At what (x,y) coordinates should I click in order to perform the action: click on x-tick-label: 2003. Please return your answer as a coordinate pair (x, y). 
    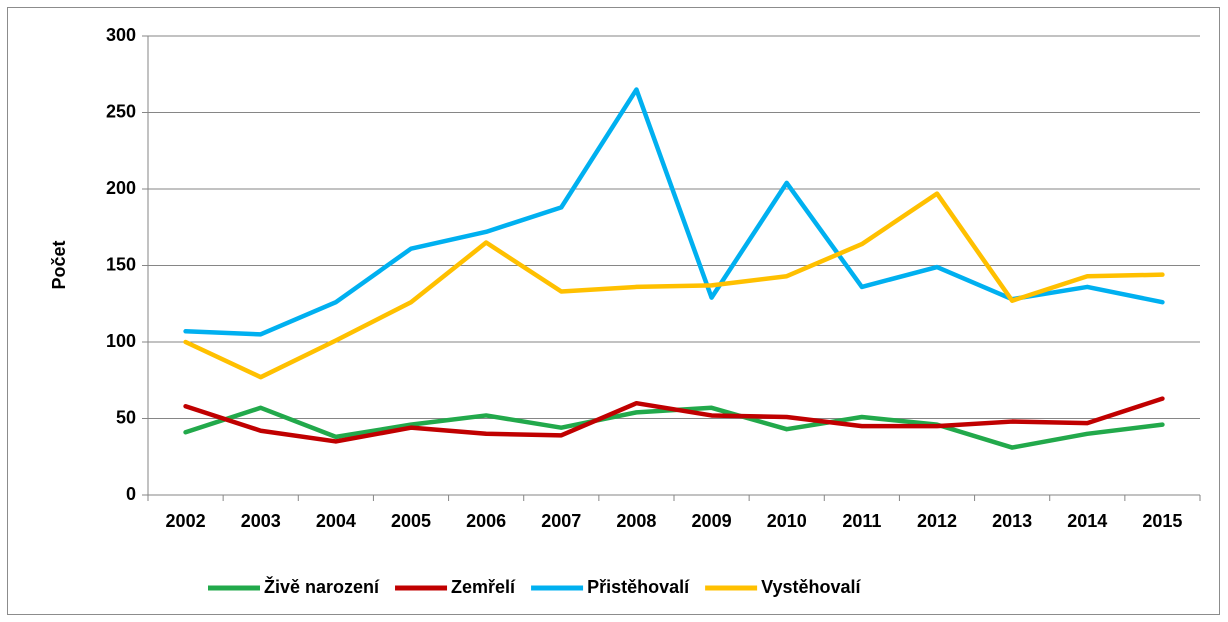
    Looking at the image, I should click on (261, 521).